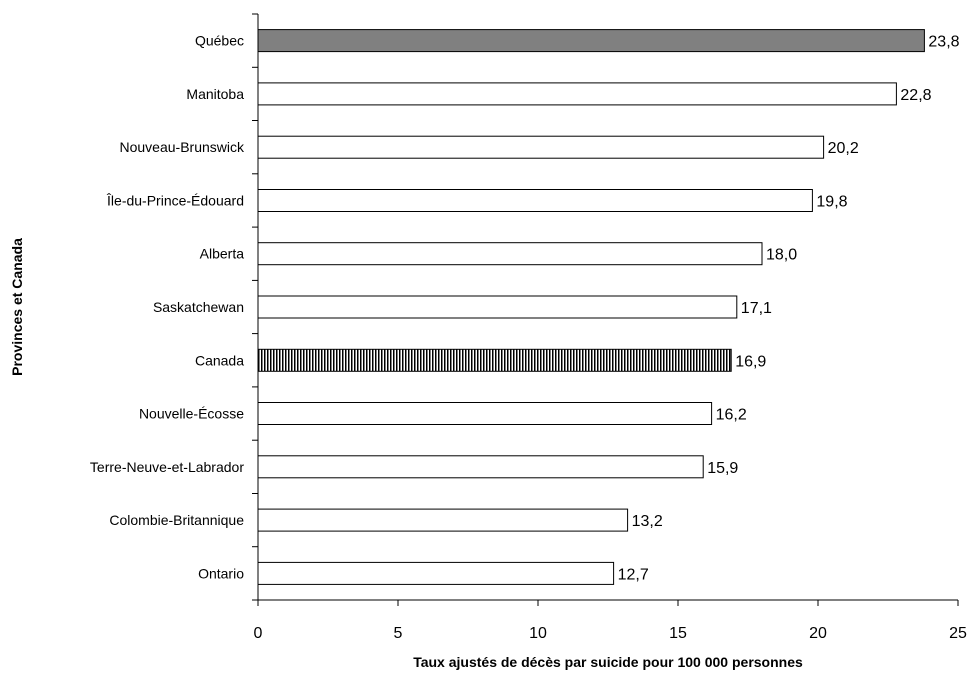 This screenshot has width=974, height=675. Describe the element at coordinates (222, 254) in the screenshot. I see `category-label: Alberta` at that location.